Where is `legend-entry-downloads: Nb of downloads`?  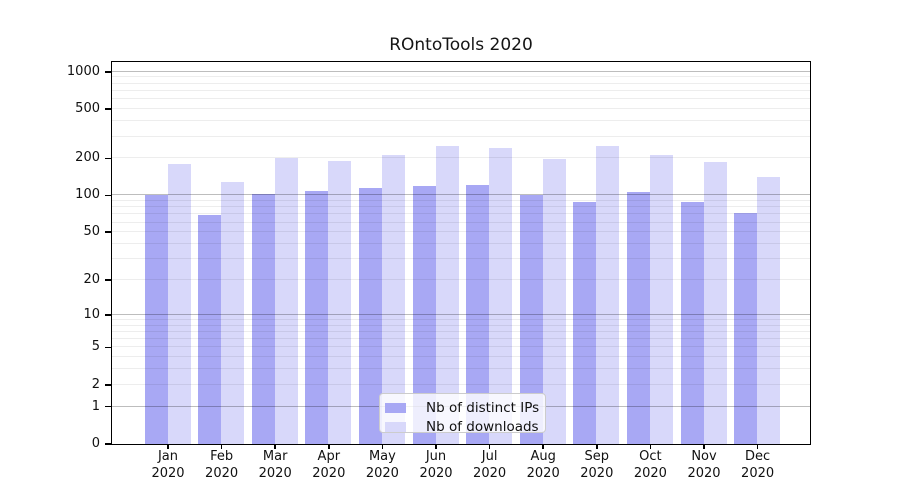 legend-entry-downloads: Nb of downloads is located at coordinates (465, 426).